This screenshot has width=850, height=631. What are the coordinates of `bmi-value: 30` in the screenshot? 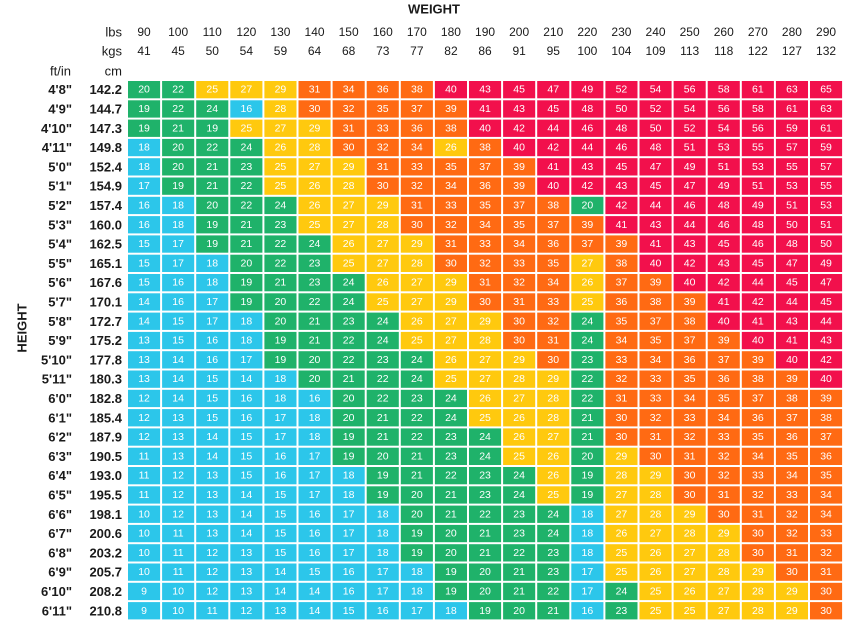 It's located at (553, 360).